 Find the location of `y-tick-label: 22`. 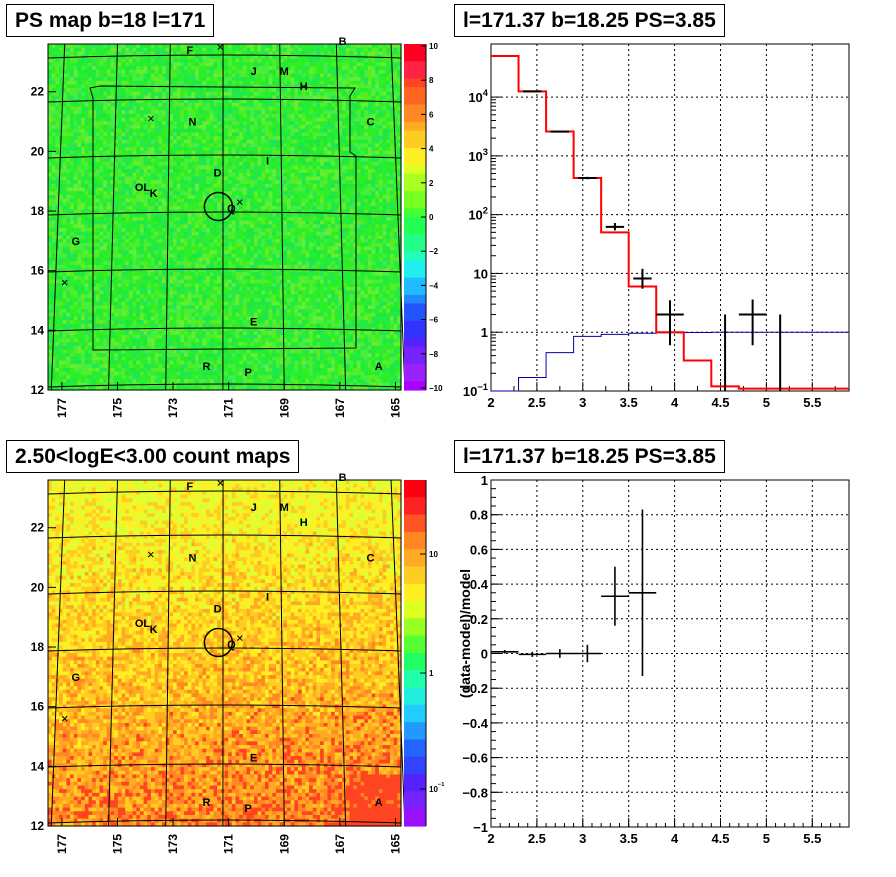

y-tick-label: 22 is located at coordinates (38, 92).